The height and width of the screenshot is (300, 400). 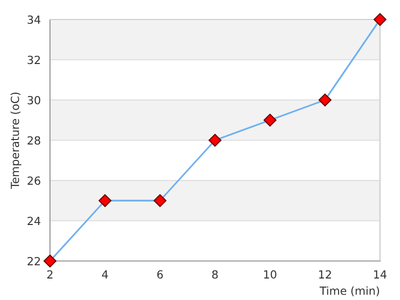 What do you see at coordinates (380, 274) in the screenshot?
I see `x-tick-label: 14` at bounding box center [380, 274].